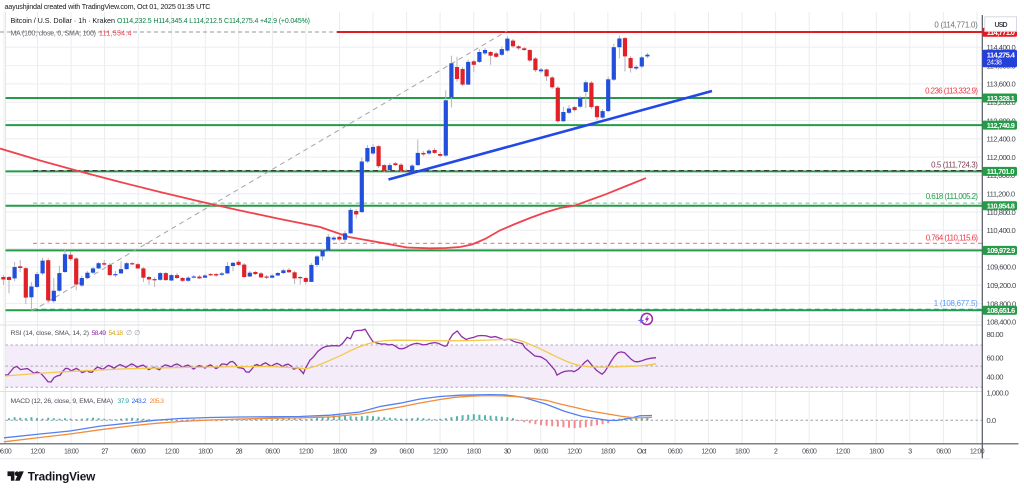  What do you see at coordinates (116, 333) in the screenshot?
I see `svg-text: 54.18` at bounding box center [116, 333].